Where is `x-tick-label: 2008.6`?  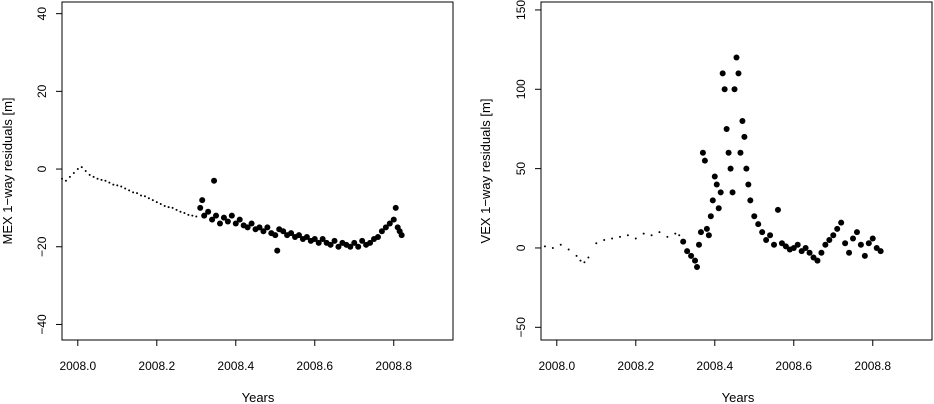
x-tick-label: 2008.6 is located at coordinates (314, 366).